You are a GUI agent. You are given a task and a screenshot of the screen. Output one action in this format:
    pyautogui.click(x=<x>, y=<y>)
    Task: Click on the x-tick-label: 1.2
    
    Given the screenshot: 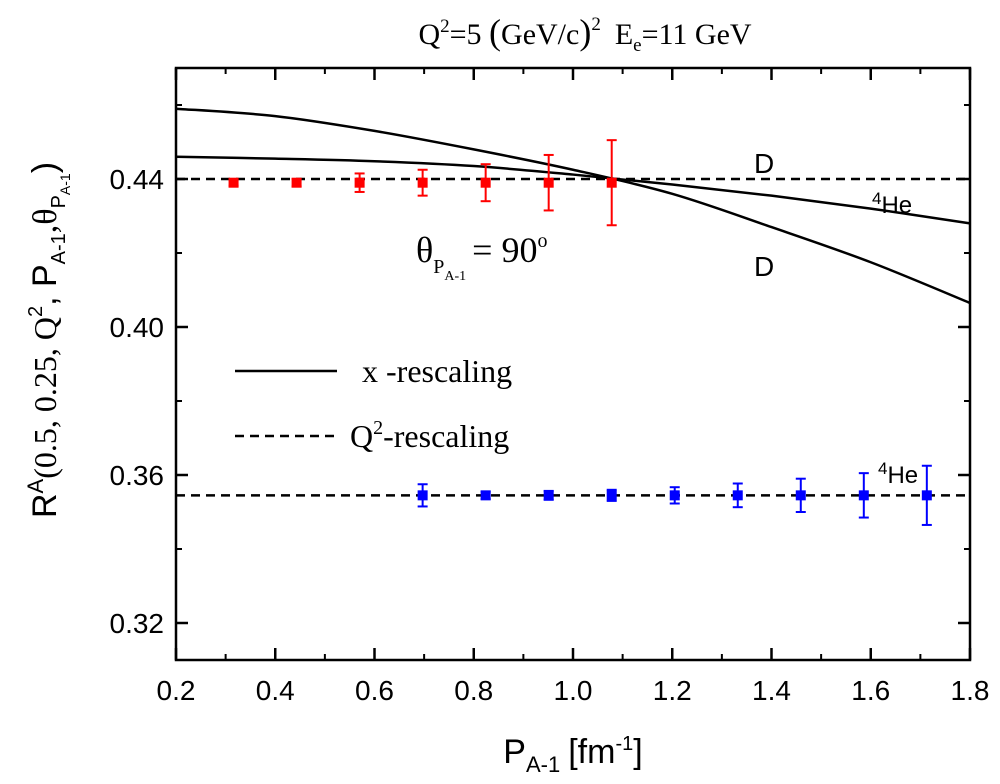 What is the action you would take?
    pyautogui.click(x=672, y=690)
    